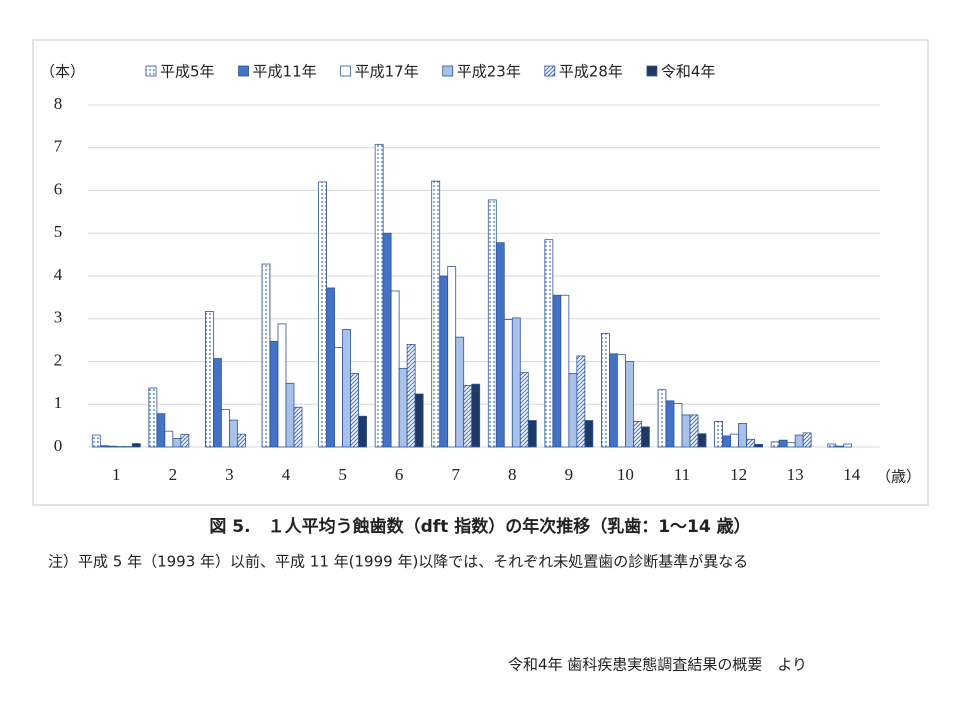  What do you see at coordinates (795, 474) in the screenshot?
I see `x-tick-label: 13` at bounding box center [795, 474].